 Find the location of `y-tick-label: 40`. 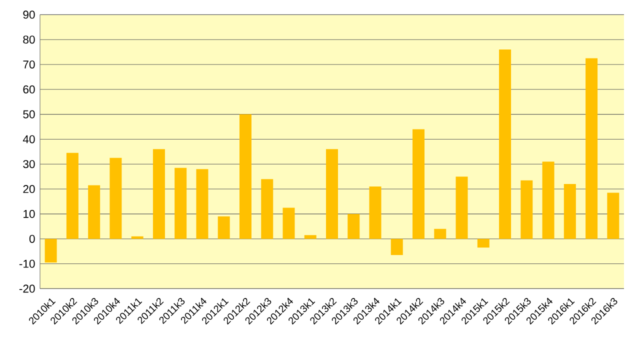

y-tick-label: 40 is located at coordinates (28, 139).